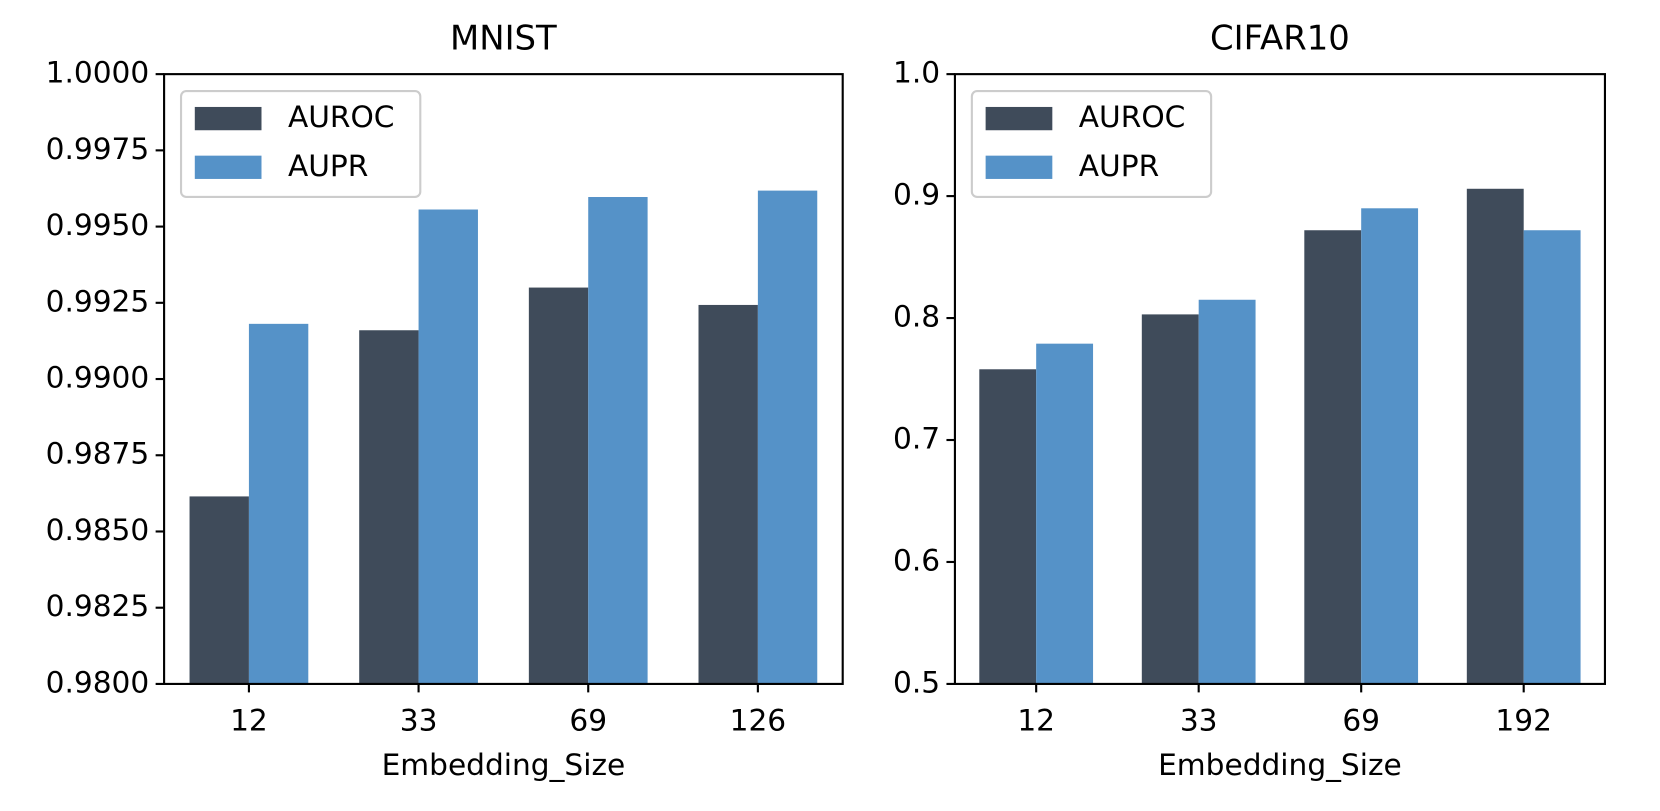  Describe the element at coordinates (98, 377) in the screenshot. I see `y-tick-label: 0.9900` at that location.